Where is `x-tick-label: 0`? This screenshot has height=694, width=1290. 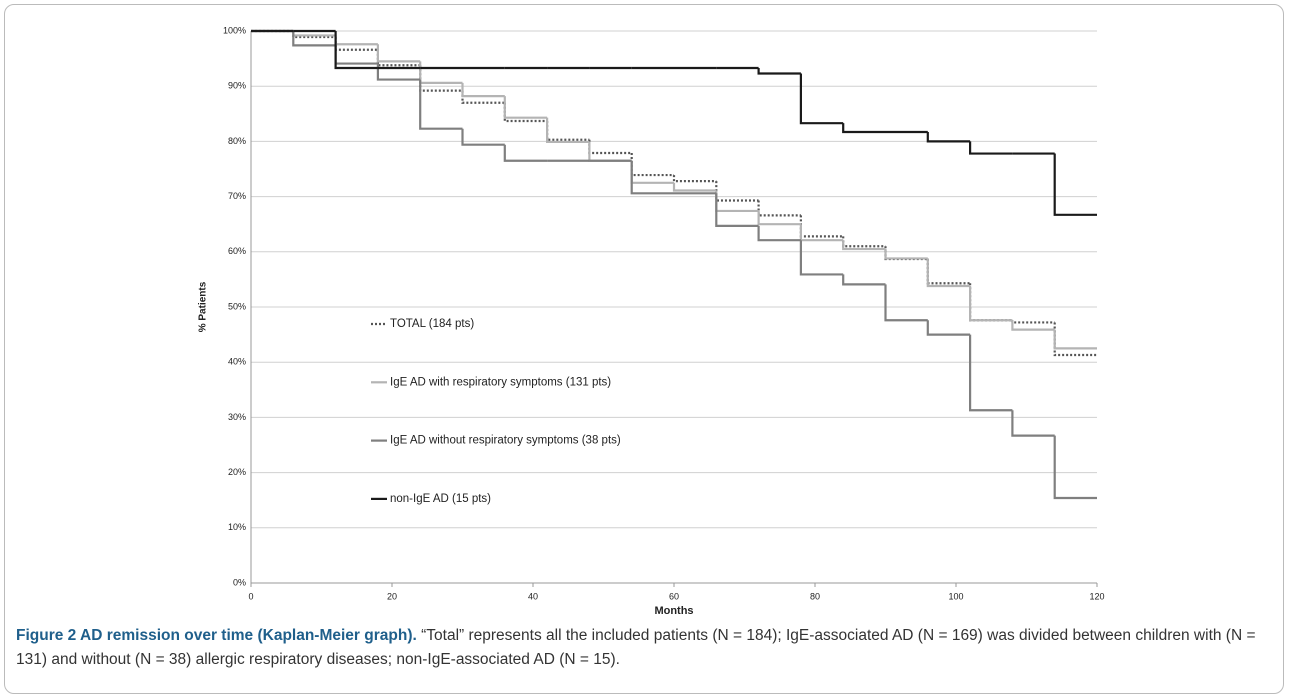 x-tick-label: 0 is located at coordinates (250, 596).